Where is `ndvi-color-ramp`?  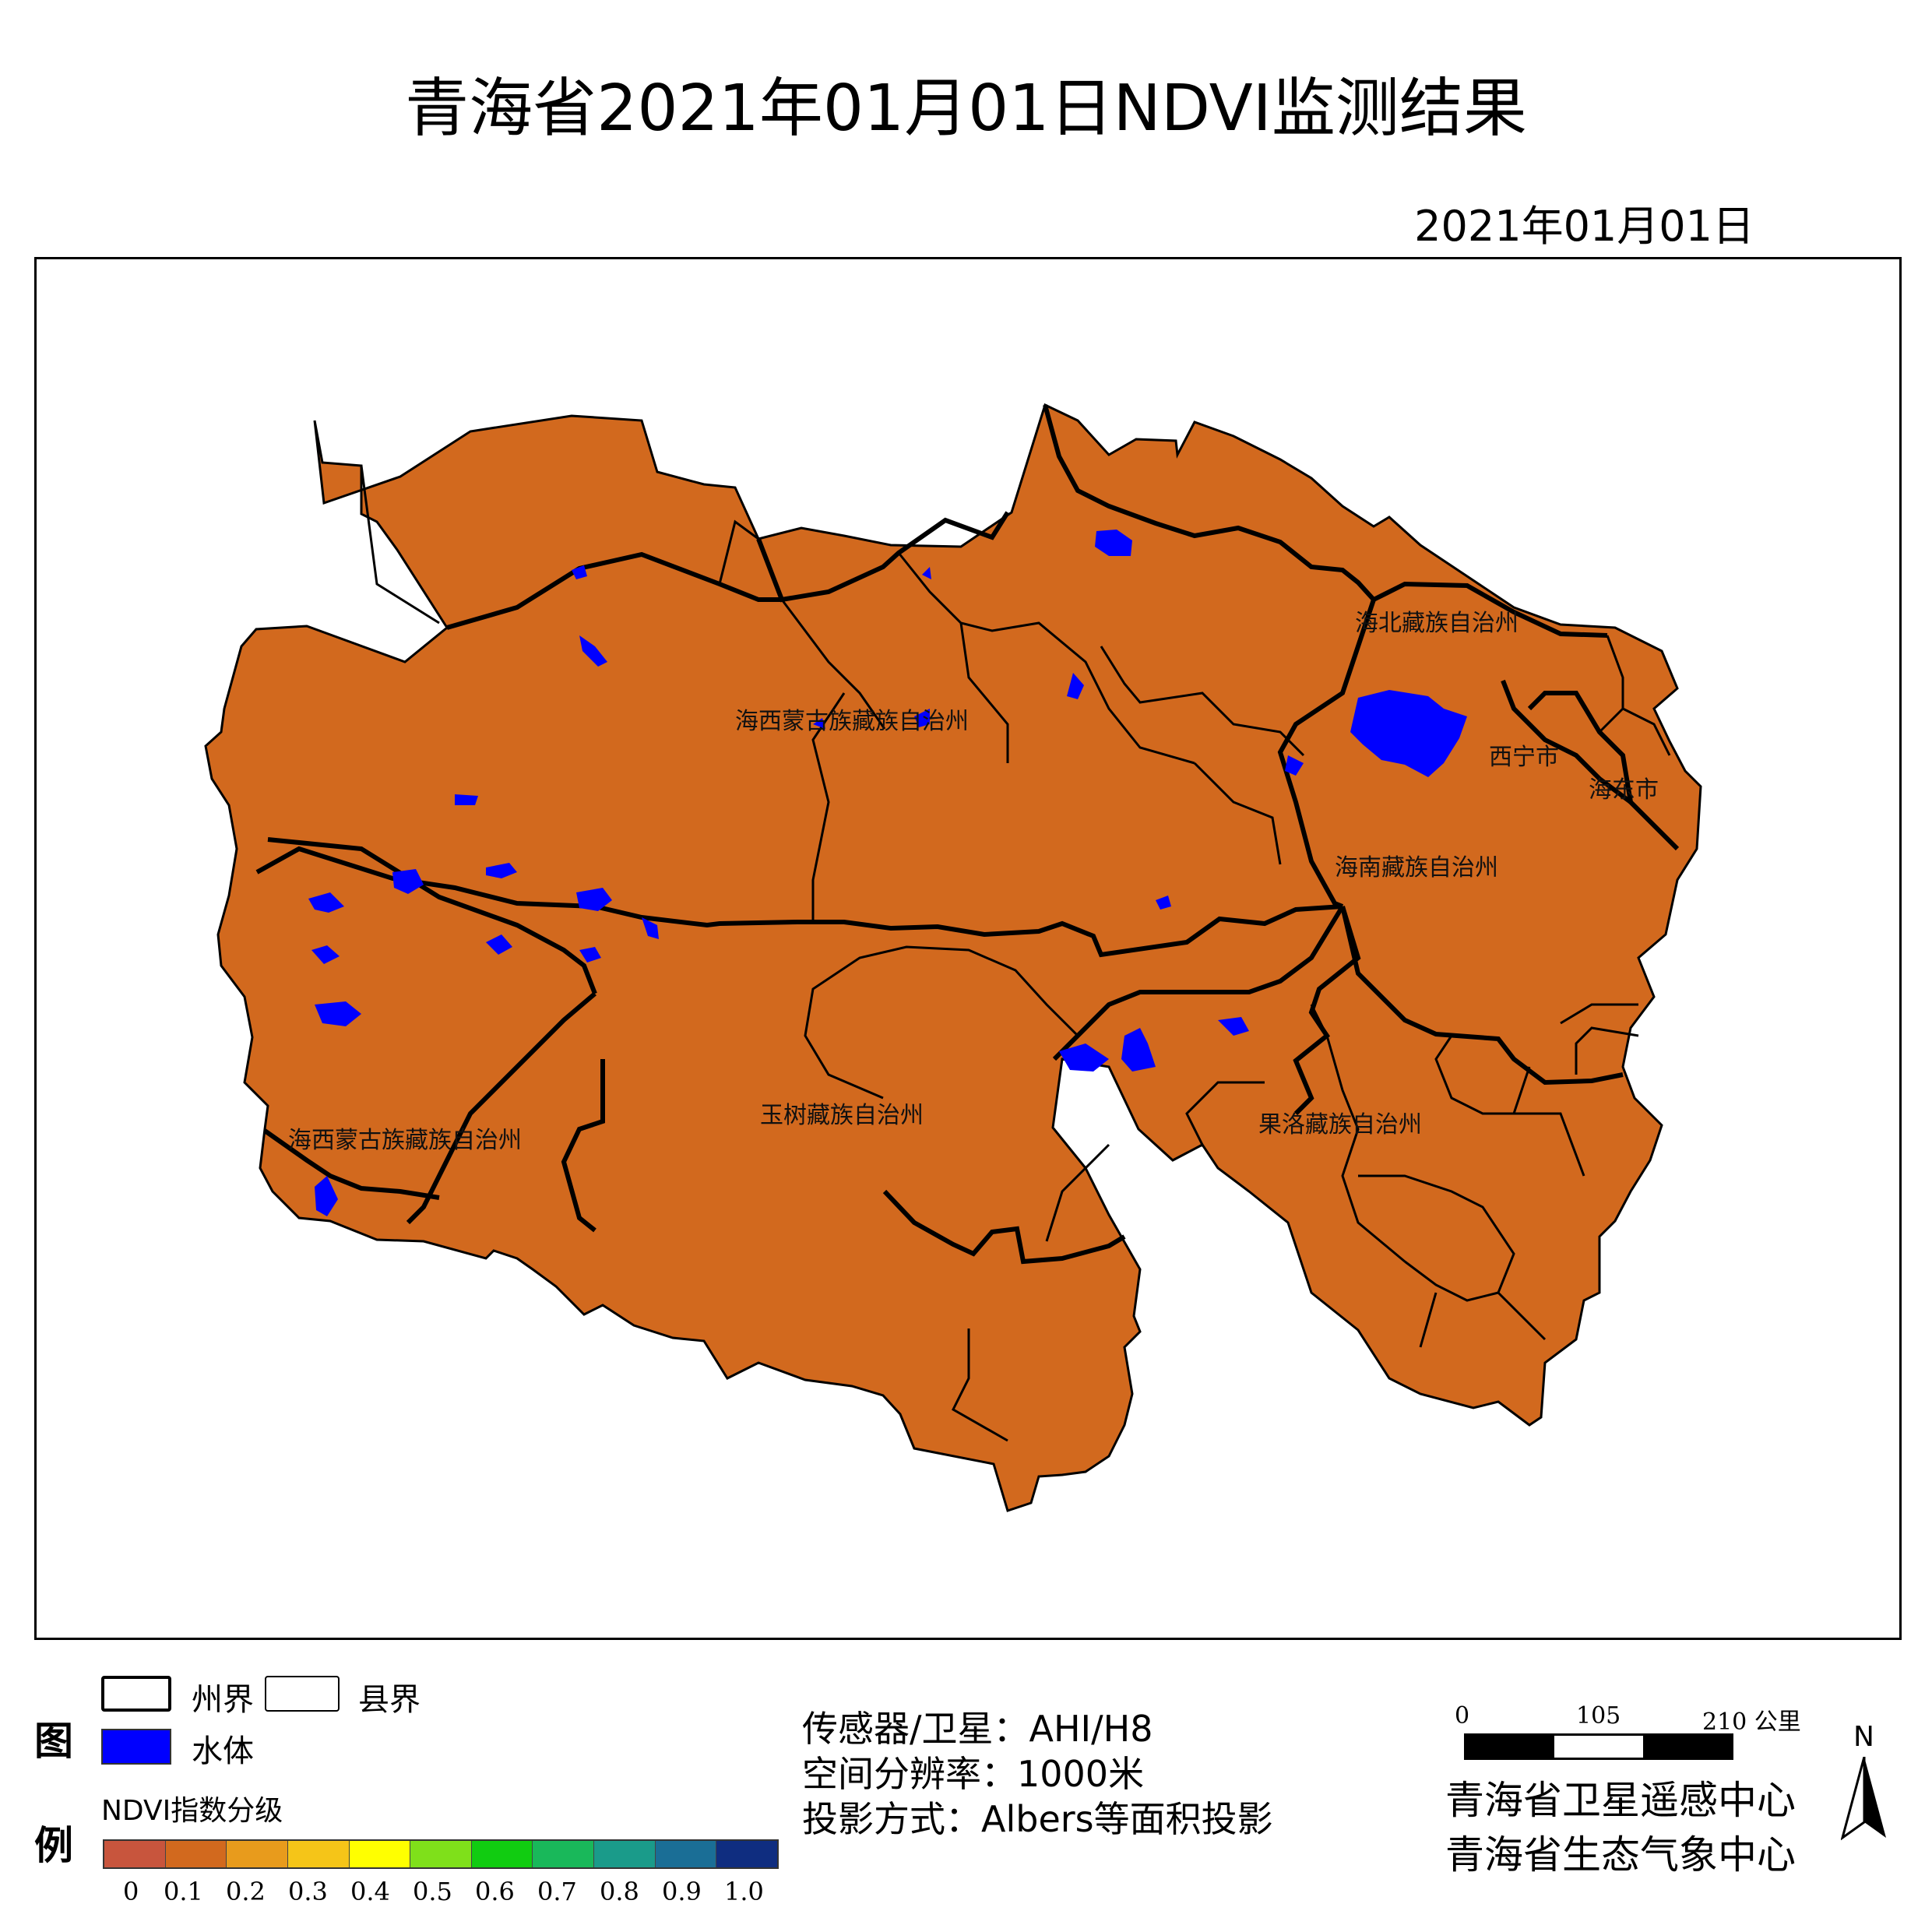
ndvi-color-ramp is located at coordinates (441, 1854).